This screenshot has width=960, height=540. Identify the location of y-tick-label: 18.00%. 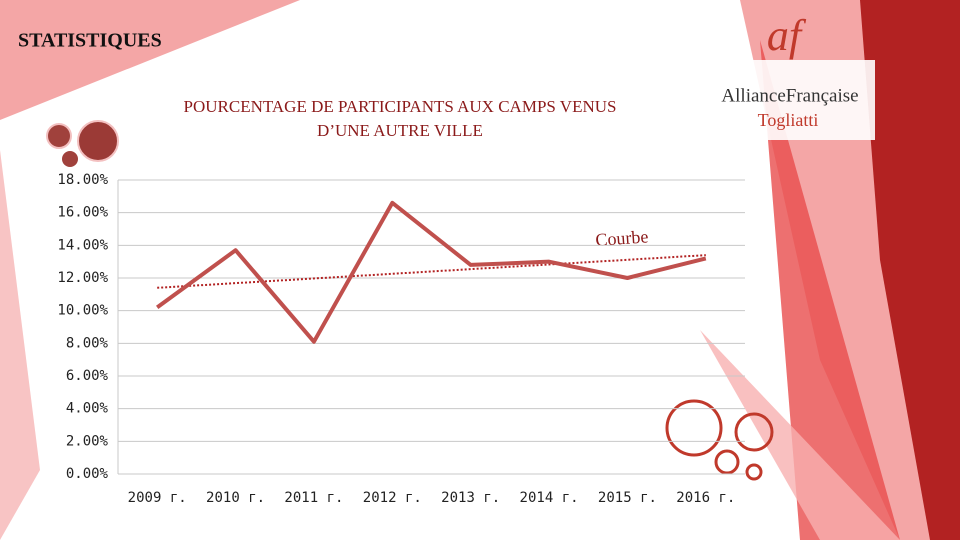
(82, 180).